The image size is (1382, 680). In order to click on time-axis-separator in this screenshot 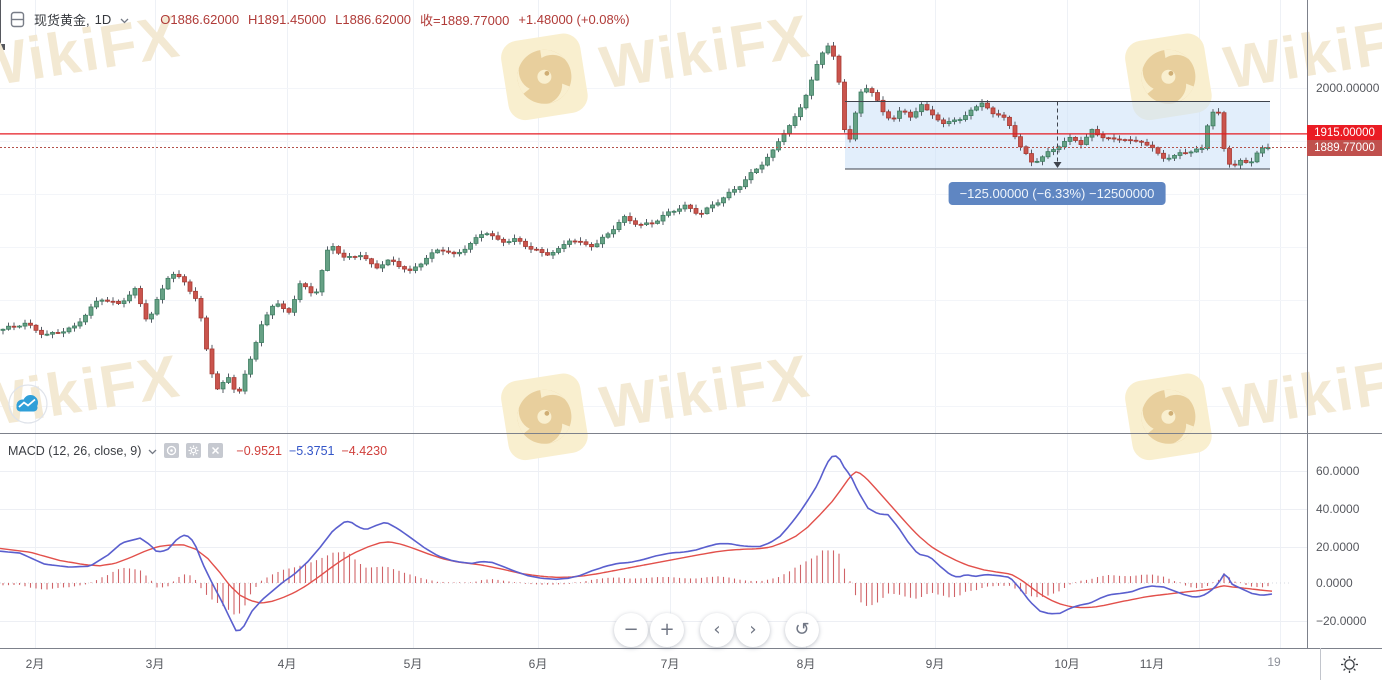, I will do `click(691, 648)`.